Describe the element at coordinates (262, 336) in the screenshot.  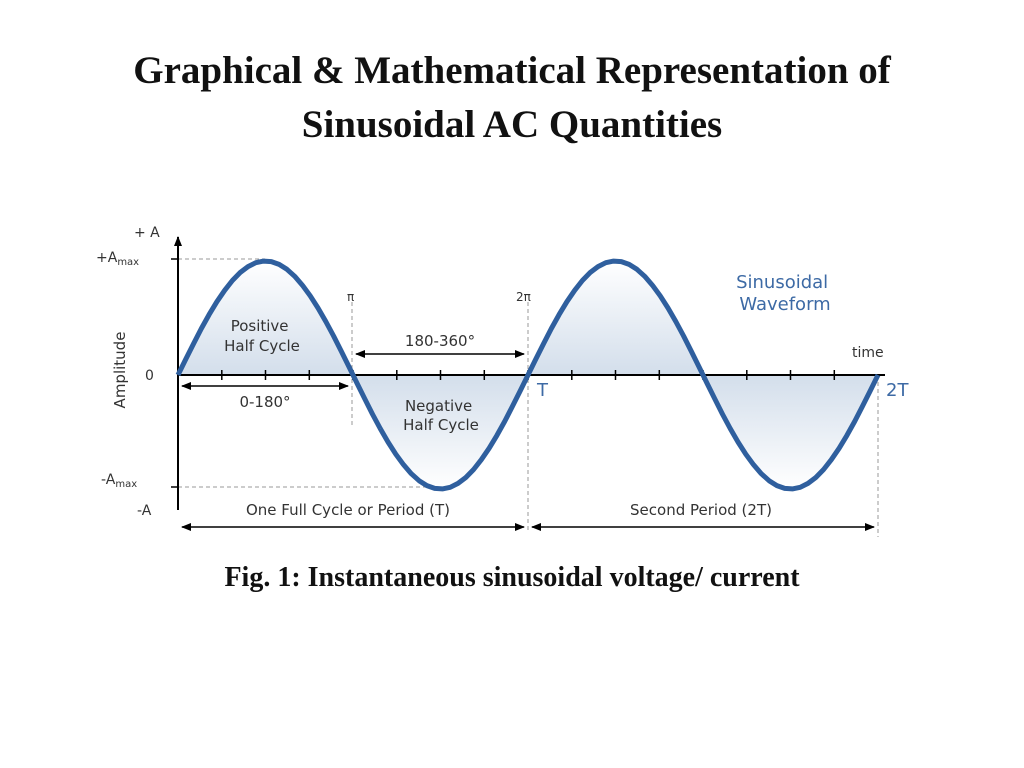
I see `positive-half-cycle-label: Positive Half Cycle` at that location.